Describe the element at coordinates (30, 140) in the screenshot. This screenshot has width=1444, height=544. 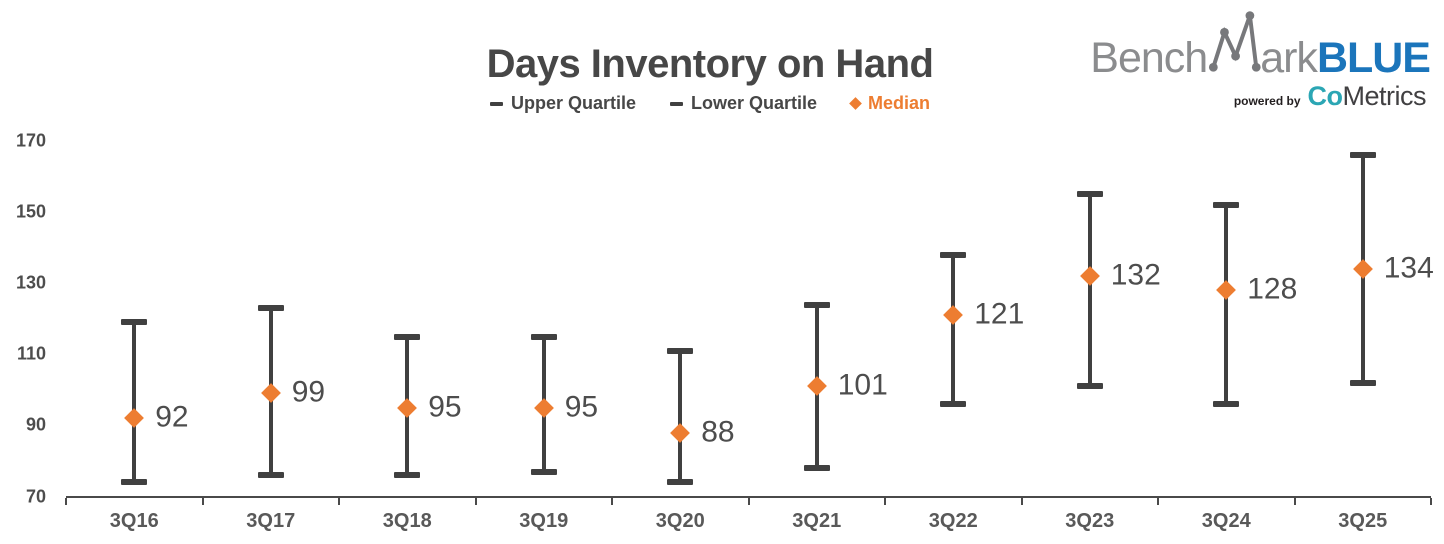
I see `y-axis-tick-label: 170` at that location.